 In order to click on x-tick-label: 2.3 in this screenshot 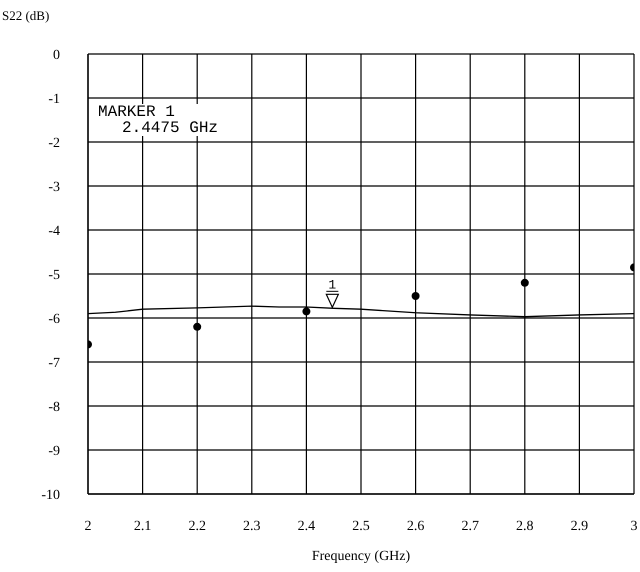, I will do `click(252, 526)`.